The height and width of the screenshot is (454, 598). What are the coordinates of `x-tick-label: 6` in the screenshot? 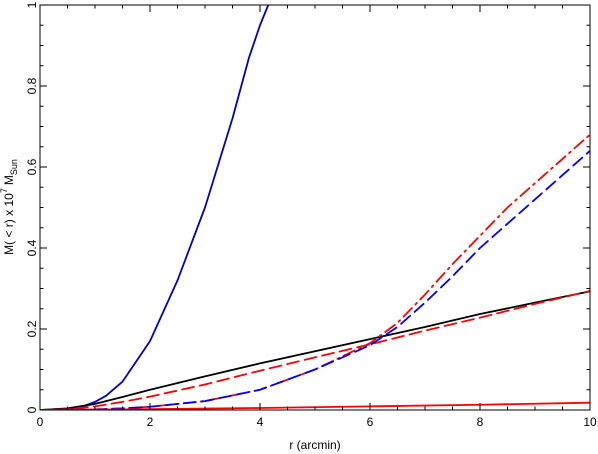 It's located at (370, 422).